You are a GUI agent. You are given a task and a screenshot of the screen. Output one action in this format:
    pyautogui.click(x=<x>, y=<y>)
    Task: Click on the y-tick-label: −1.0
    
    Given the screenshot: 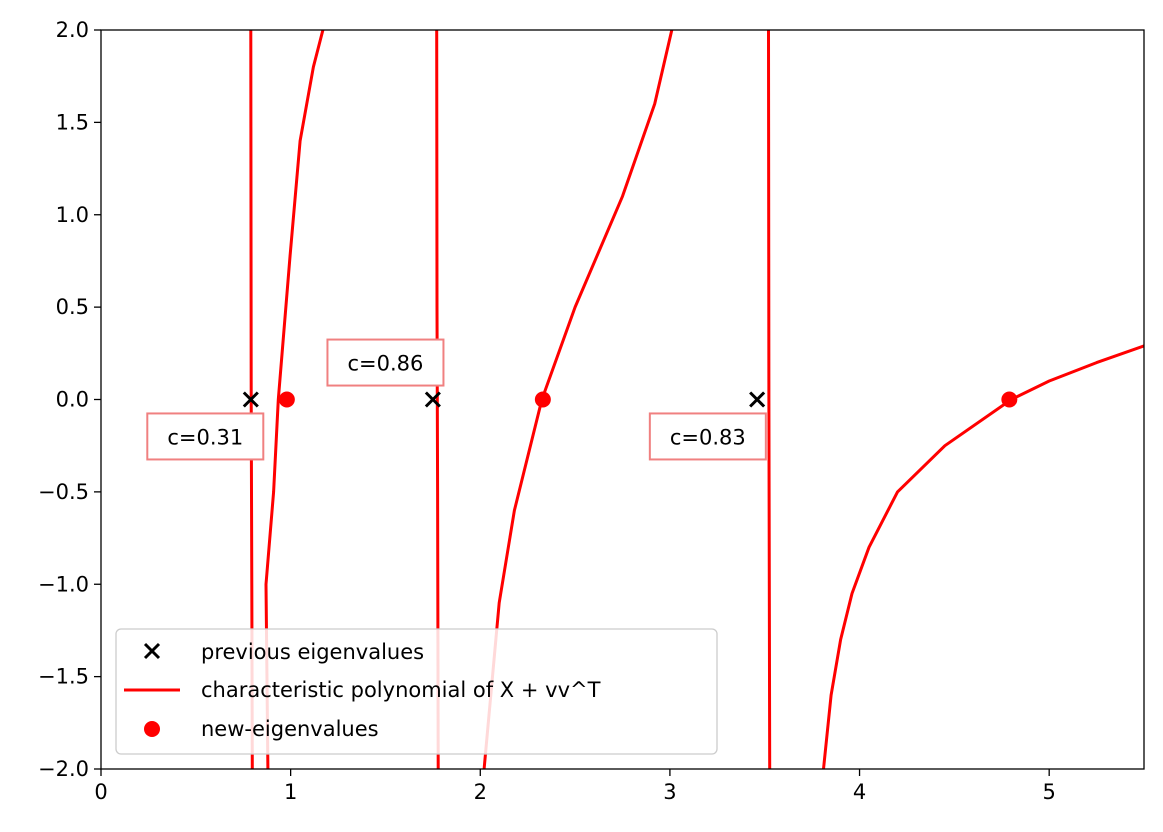 What is the action you would take?
    pyautogui.click(x=63, y=584)
    